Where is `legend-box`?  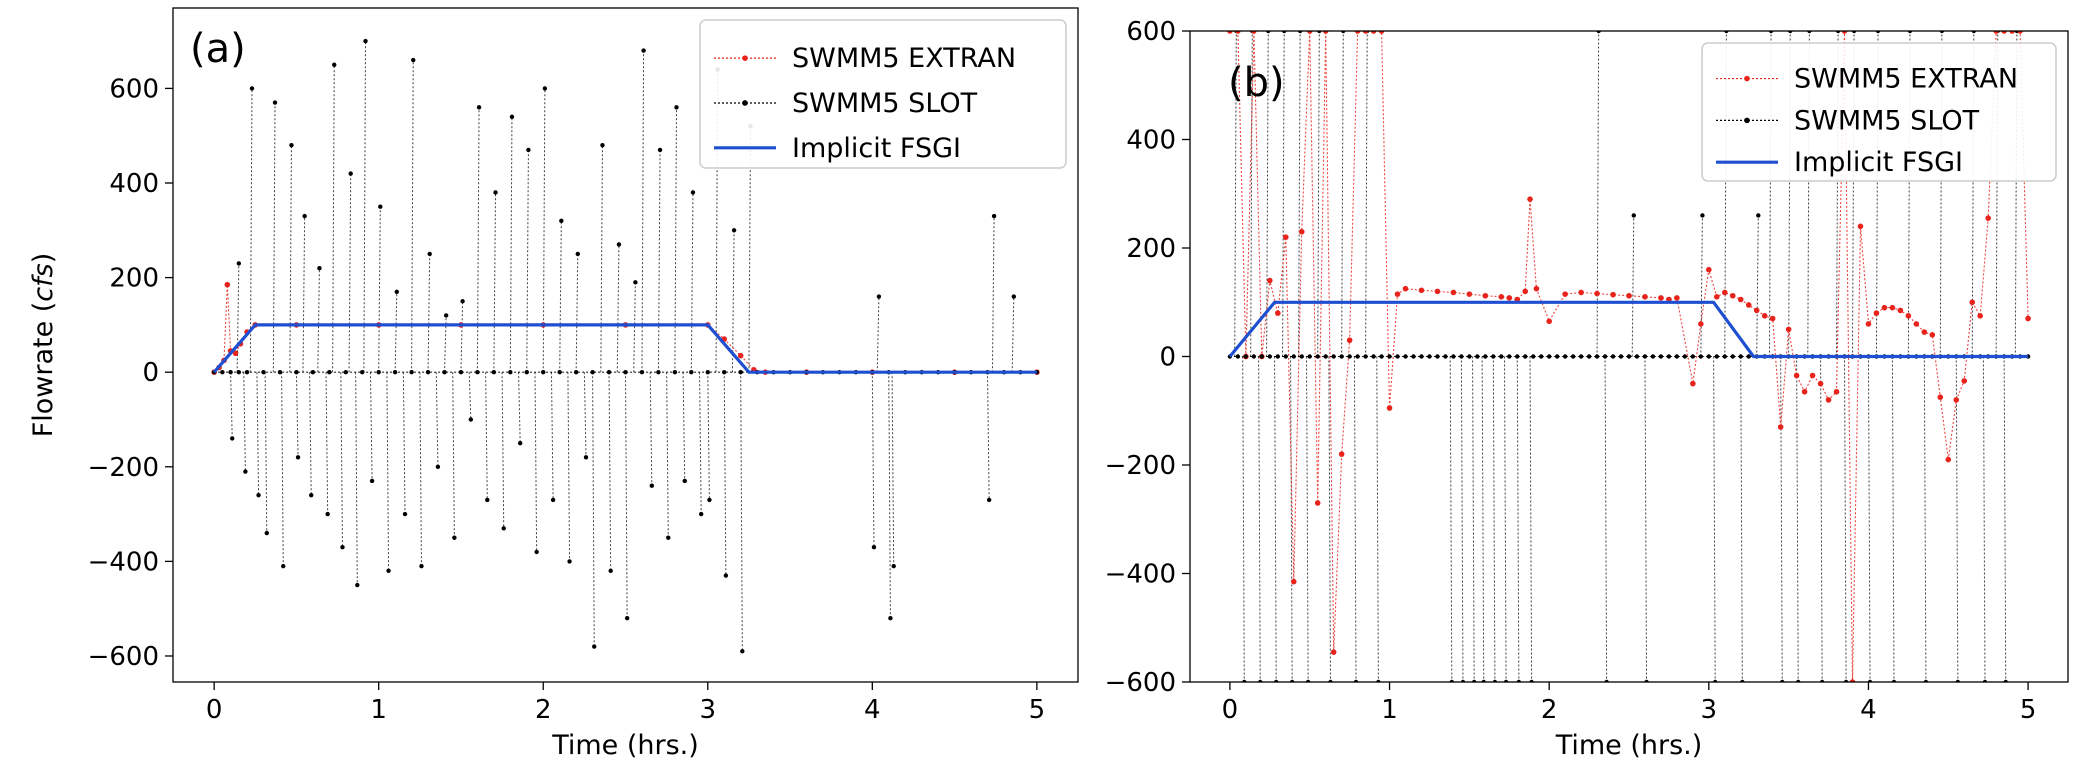
legend-box is located at coordinates (883, 94).